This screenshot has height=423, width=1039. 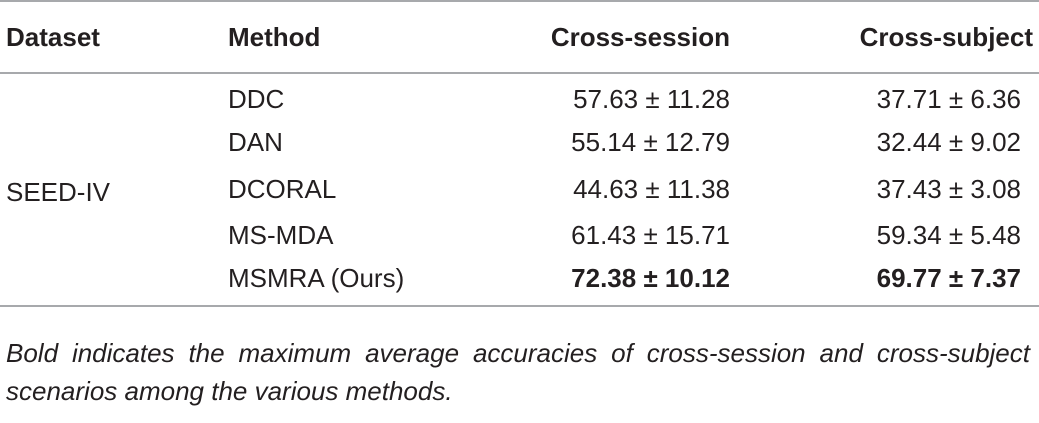 I want to click on header-dataset: Dataset, so click(x=53, y=36).